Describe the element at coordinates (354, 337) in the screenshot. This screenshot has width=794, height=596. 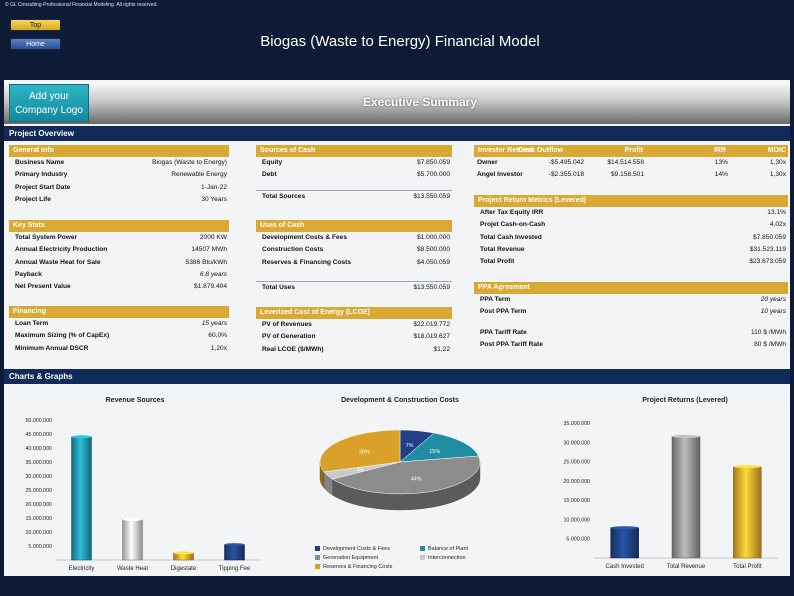
I see `table-row: PV of Generation $18.019.627` at that location.